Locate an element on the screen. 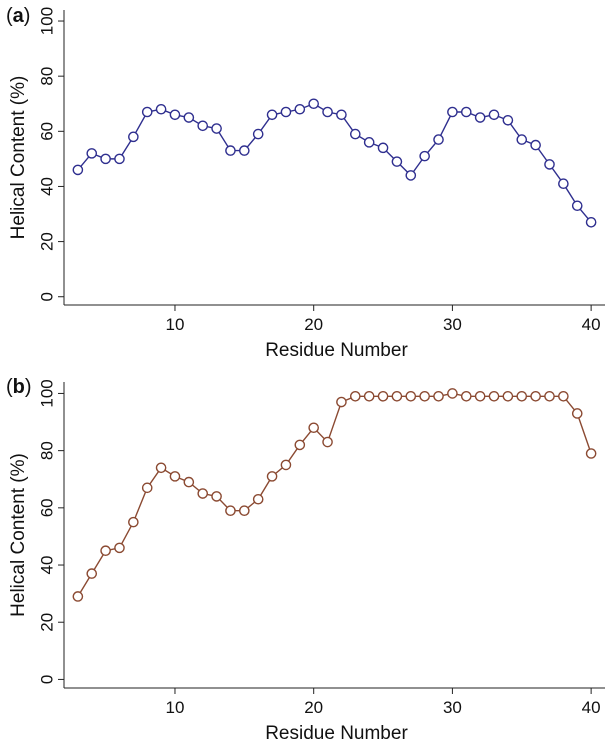  y-tick-label: 40 is located at coordinates (47, 186).